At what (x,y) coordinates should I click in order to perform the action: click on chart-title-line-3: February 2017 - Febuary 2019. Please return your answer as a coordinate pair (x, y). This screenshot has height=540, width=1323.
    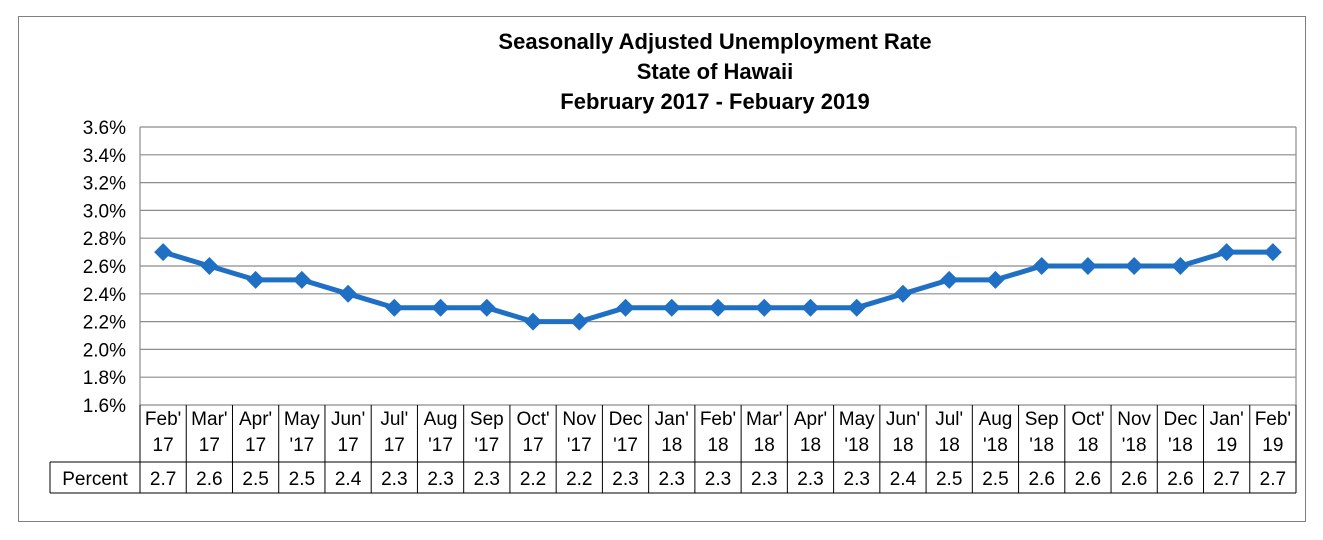
    Looking at the image, I should click on (714, 101).